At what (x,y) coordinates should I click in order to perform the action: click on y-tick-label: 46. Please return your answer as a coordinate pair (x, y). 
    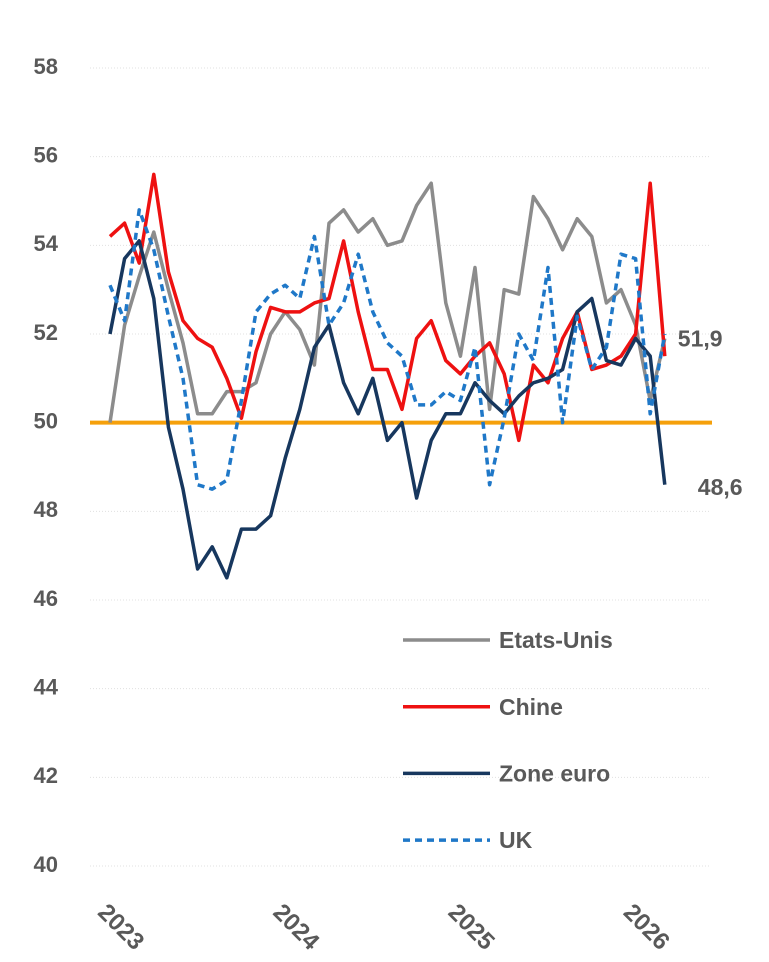
    Looking at the image, I should click on (46, 598).